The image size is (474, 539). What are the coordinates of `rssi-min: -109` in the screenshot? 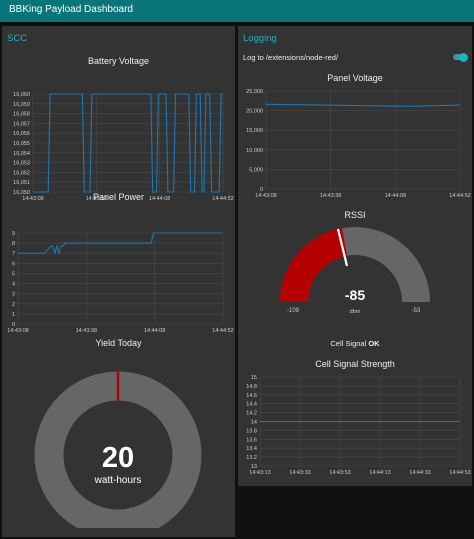 It's located at (293, 311).